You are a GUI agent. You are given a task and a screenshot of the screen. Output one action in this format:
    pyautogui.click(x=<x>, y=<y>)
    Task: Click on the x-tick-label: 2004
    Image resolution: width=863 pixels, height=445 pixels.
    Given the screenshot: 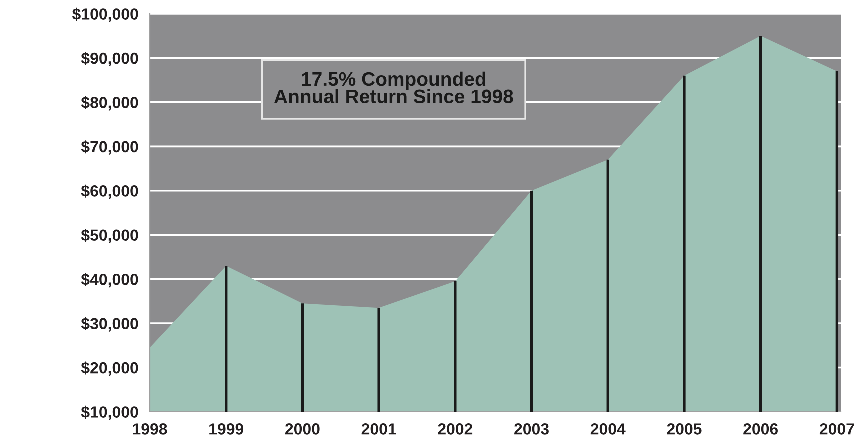 What is the action you would take?
    pyautogui.click(x=608, y=429)
    